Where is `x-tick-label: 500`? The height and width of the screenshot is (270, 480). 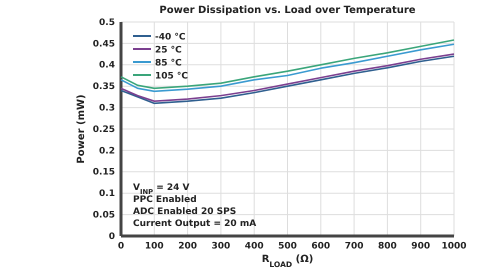 x-tick-label: 500 is located at coordinates (287, 246).